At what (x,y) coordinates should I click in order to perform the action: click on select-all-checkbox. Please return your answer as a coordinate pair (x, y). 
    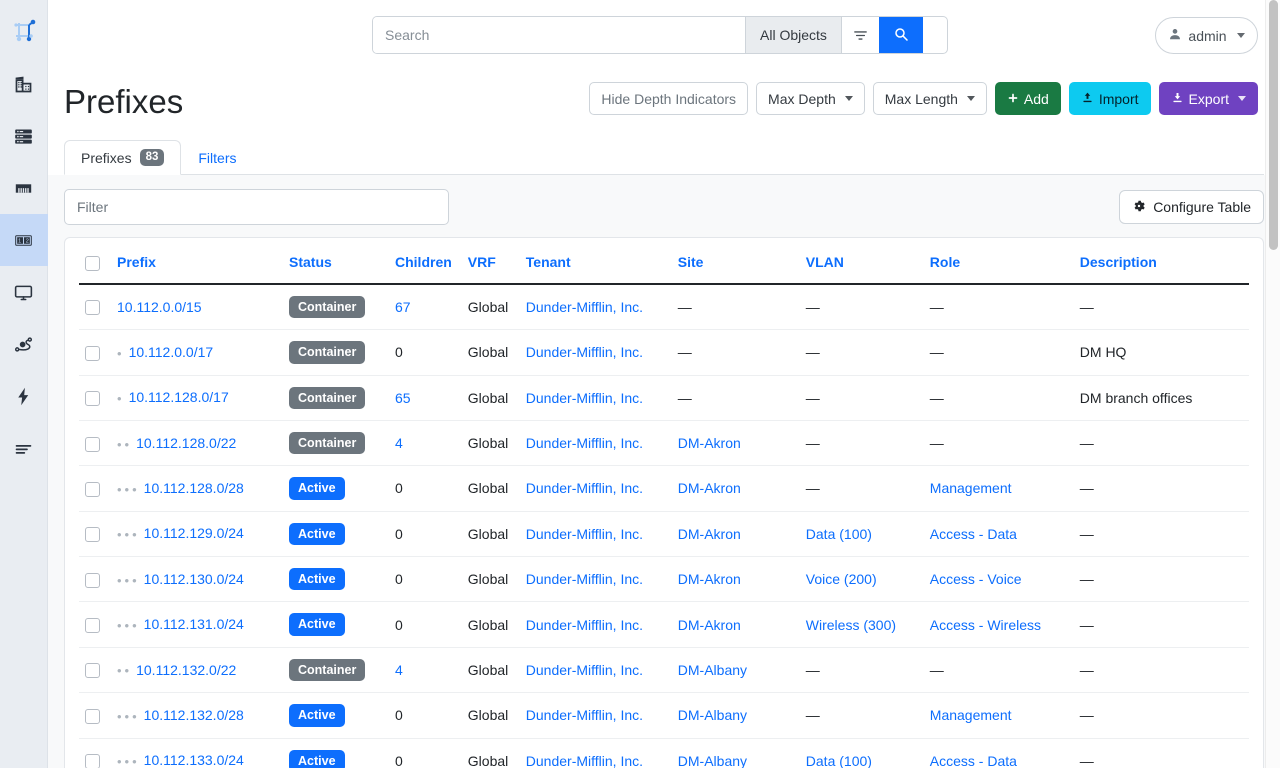
    Looking at the image, I should click on (92, 263).